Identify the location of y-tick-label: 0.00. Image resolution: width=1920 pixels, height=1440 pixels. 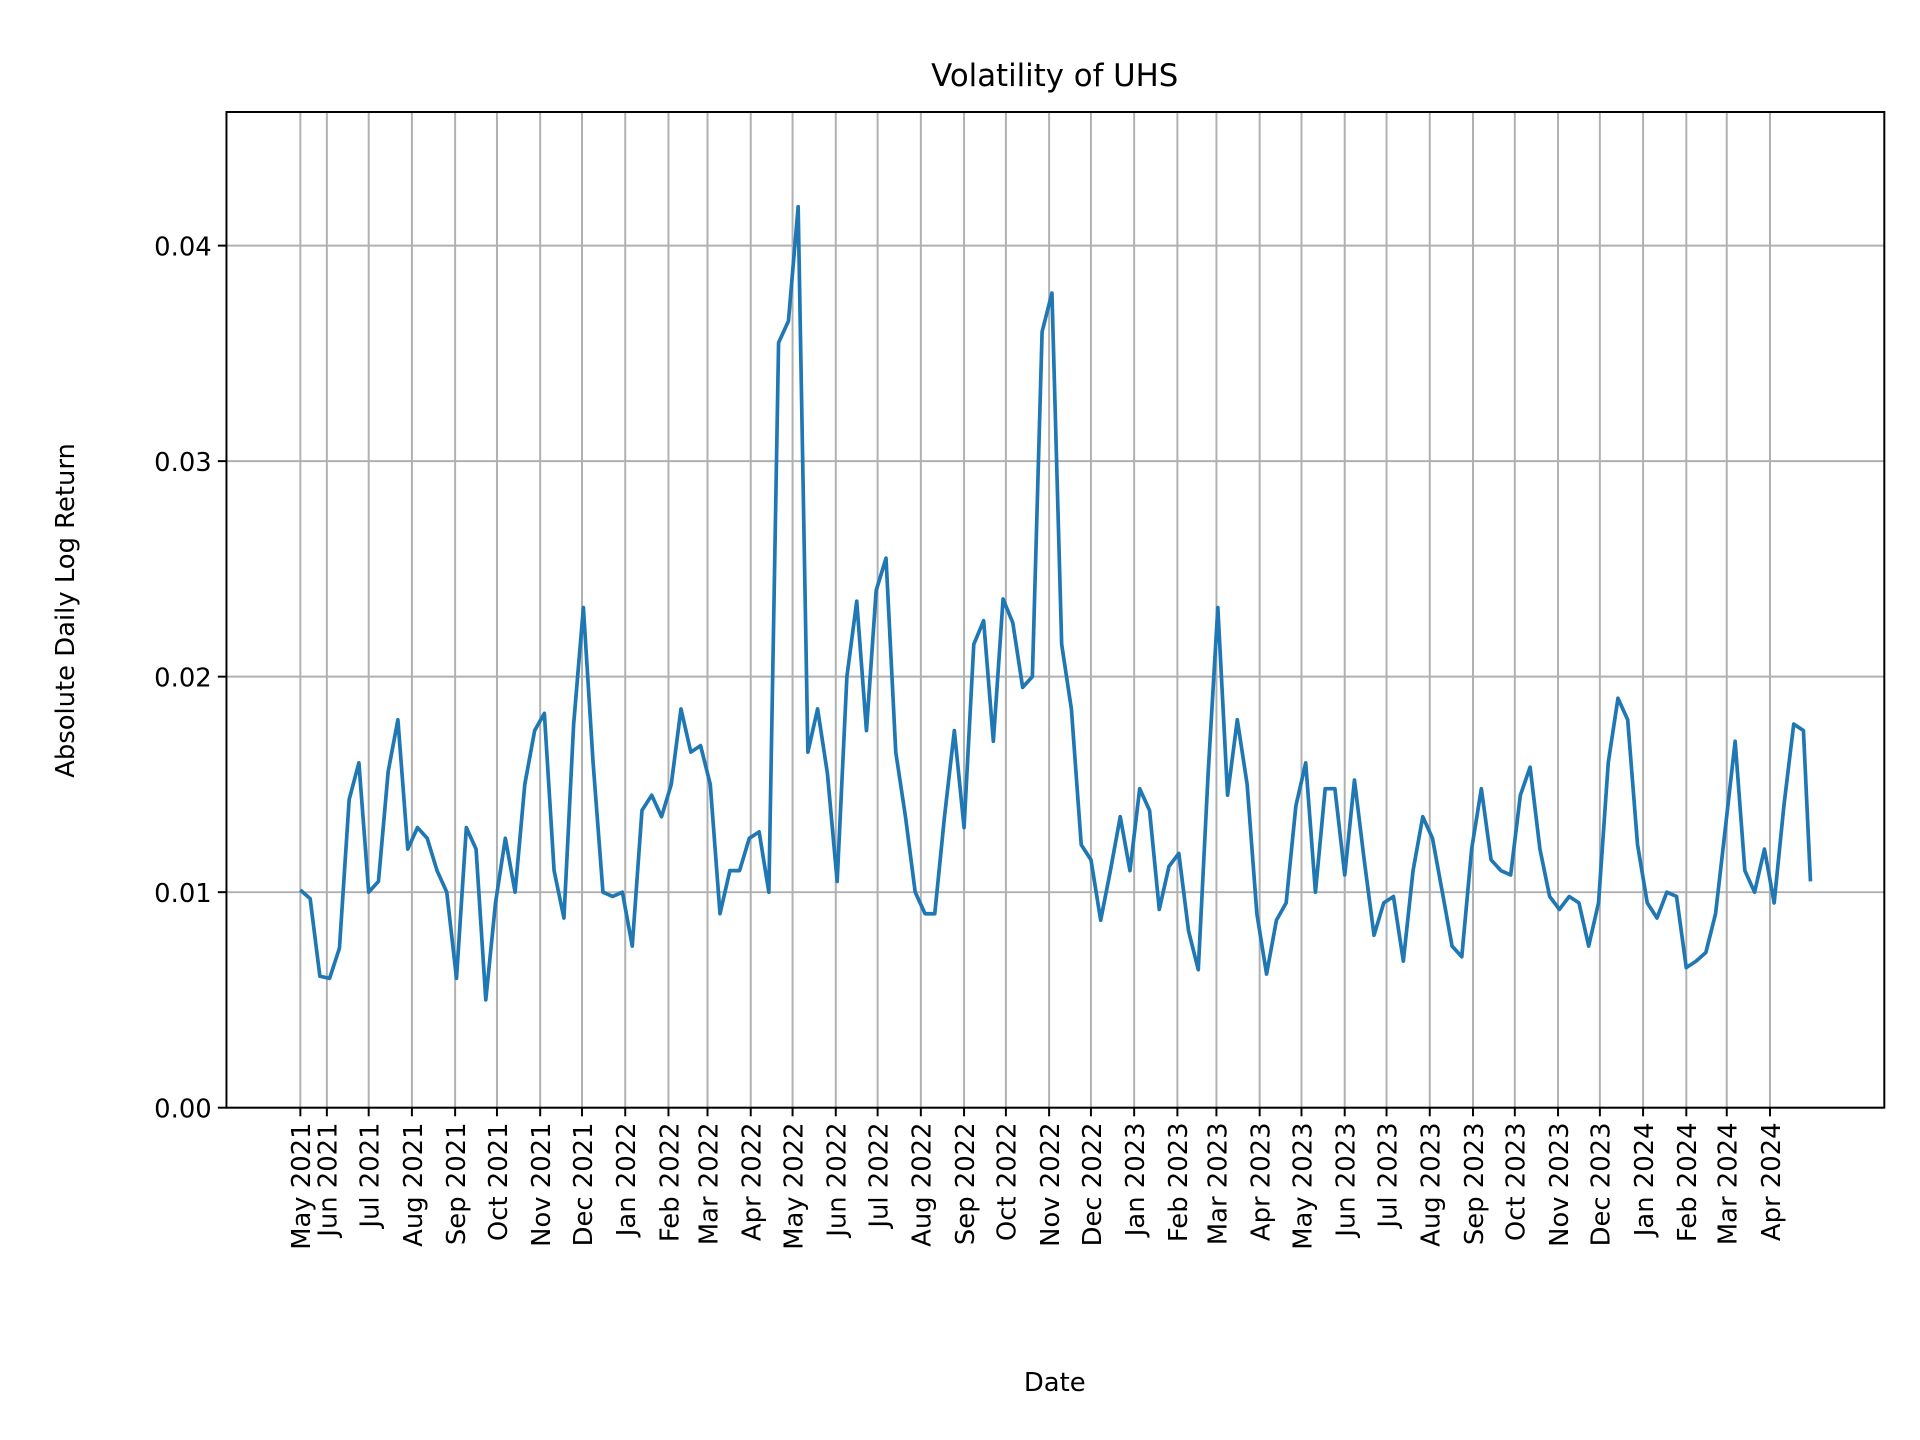
(183, 1110).